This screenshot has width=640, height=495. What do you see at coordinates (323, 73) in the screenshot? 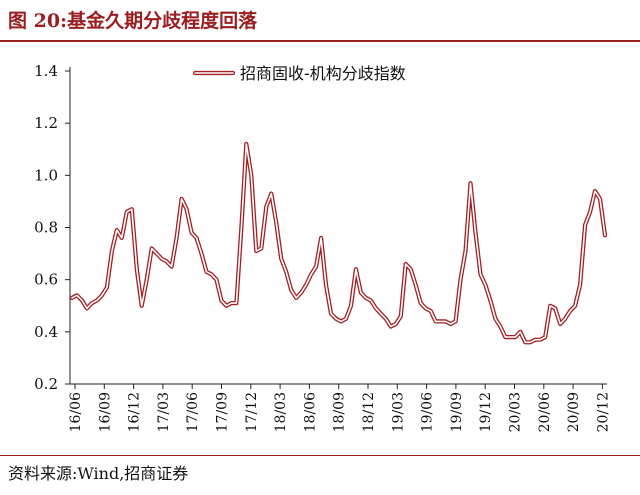
I see `legend-label: 招商固收-机构分歧指数` at bounding box center [323, 73].